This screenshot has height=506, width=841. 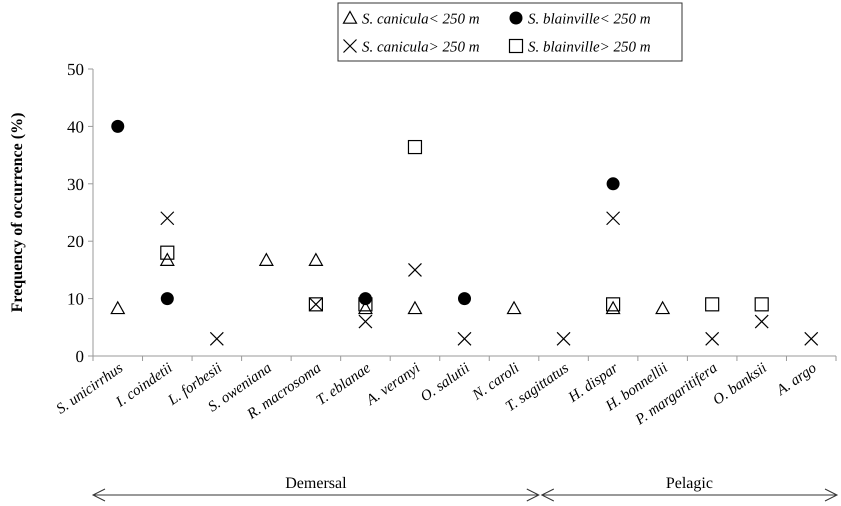 What do you see at coordinates (689, 483) in the screenshot?
I see `text: Pelagic` at bounding box center [689, 483].